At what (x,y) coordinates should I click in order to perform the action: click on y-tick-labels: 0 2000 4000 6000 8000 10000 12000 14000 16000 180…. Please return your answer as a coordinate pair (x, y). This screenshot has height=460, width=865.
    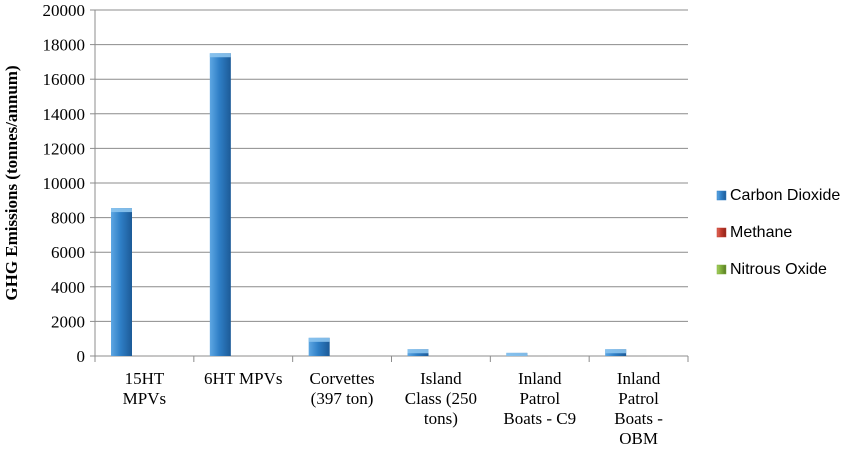
    Looking at the image, I should click on (64, 183).